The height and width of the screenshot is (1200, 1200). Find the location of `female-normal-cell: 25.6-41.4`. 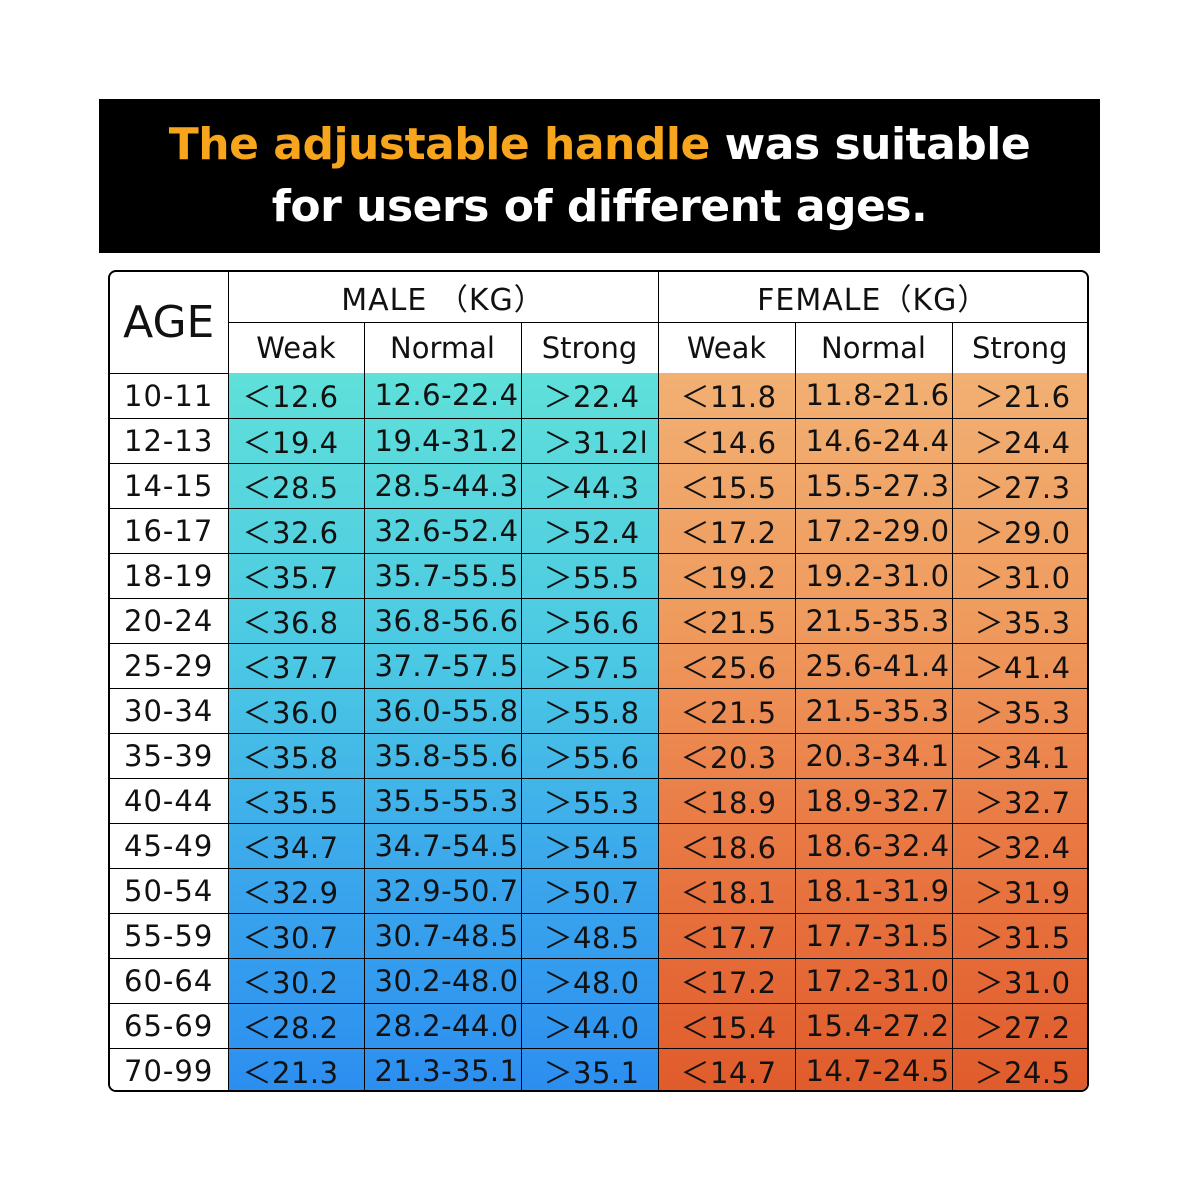

female-normal-cell: 25.6-41.4 is located at coordinates (873, 665).